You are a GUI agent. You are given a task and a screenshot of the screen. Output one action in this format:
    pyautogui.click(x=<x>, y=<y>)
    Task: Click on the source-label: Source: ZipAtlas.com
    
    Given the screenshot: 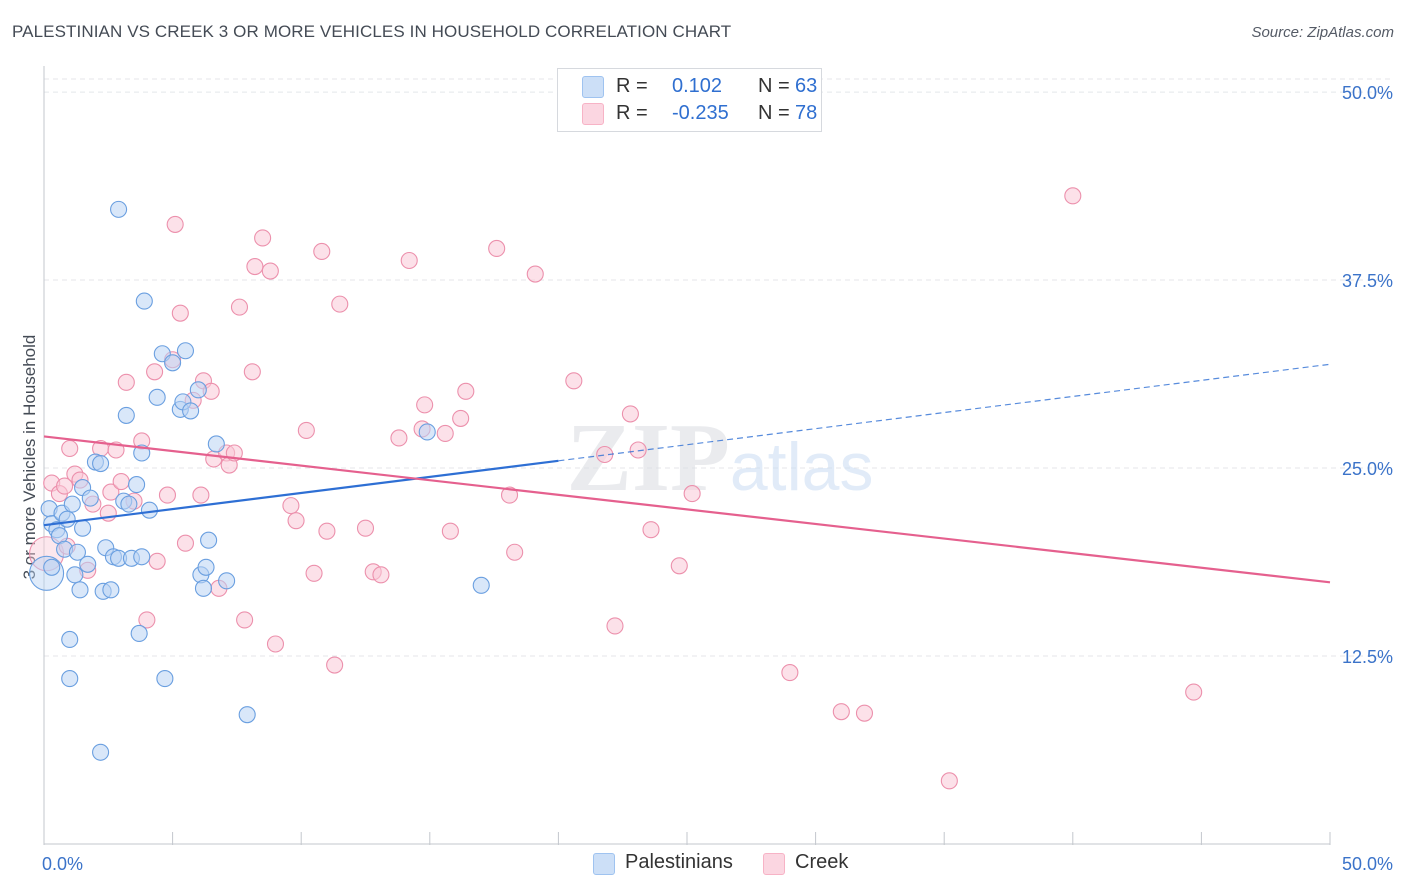 What is the action you would take?
    pyautogui.click(x=1322, y=32)
    